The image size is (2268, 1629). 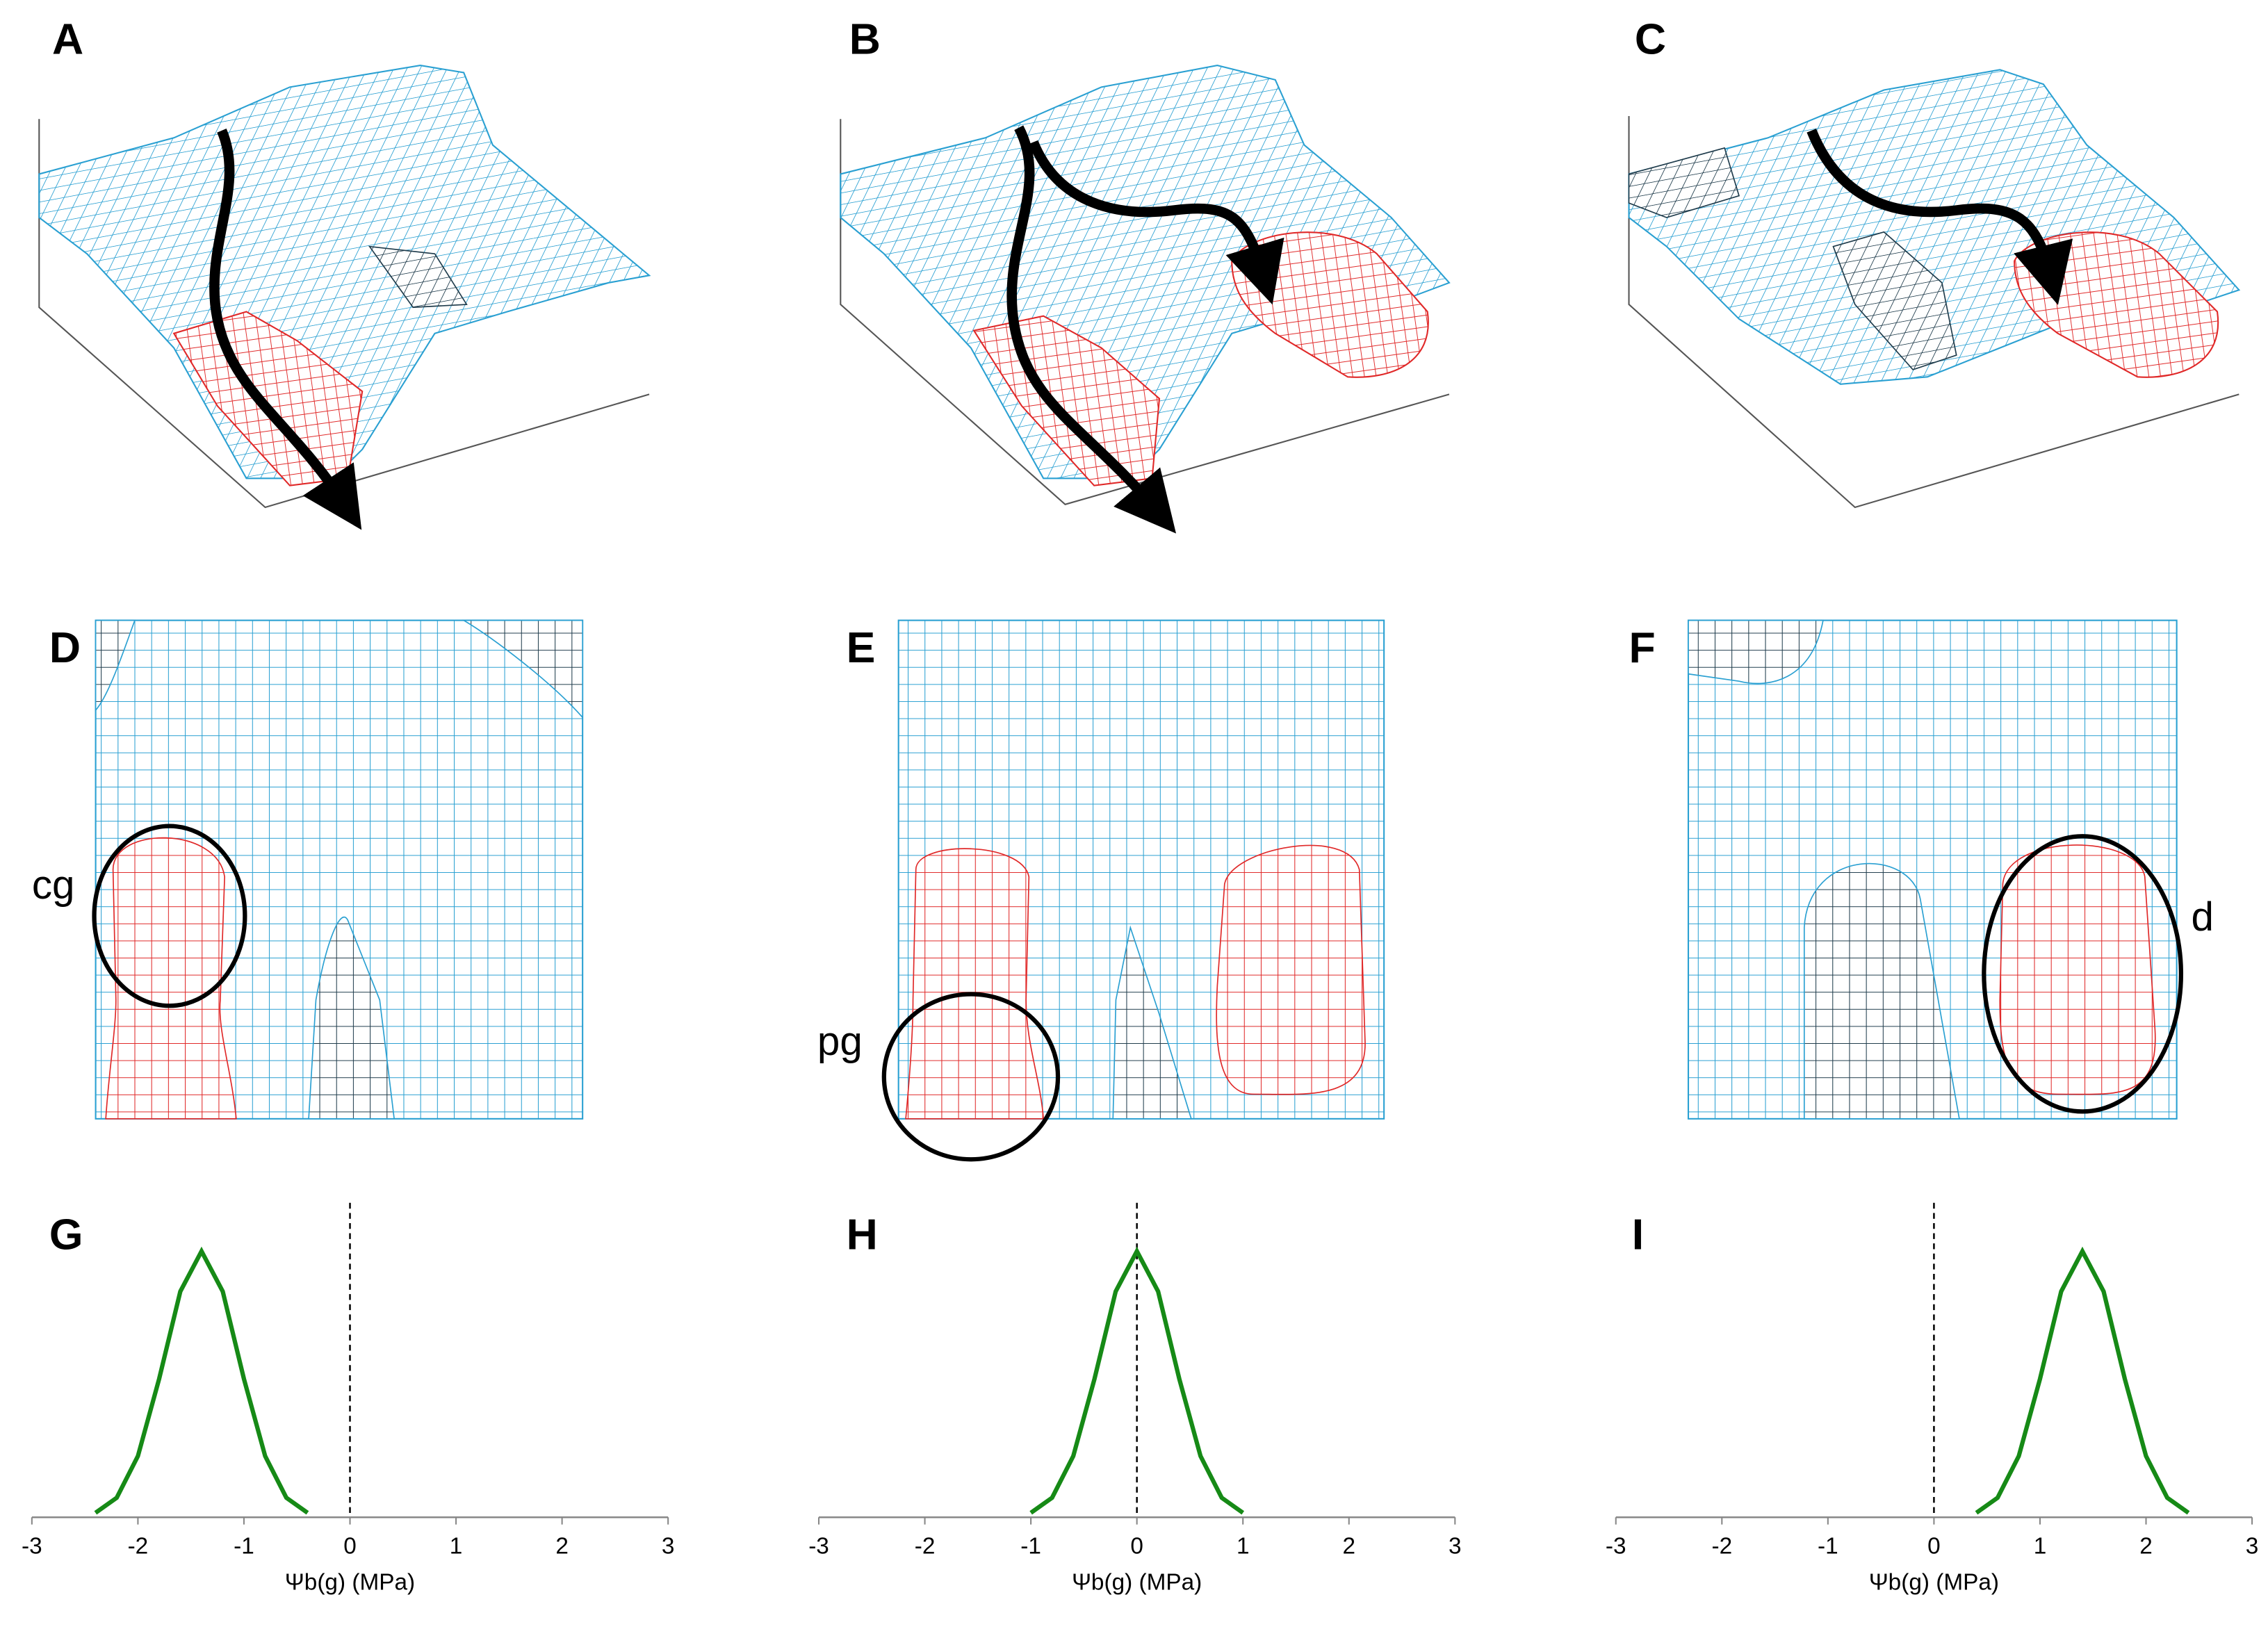 What do you see at coordinates (1935, 869) in the screenshot?
I see `map-f` at bounding box center [1935, 869].